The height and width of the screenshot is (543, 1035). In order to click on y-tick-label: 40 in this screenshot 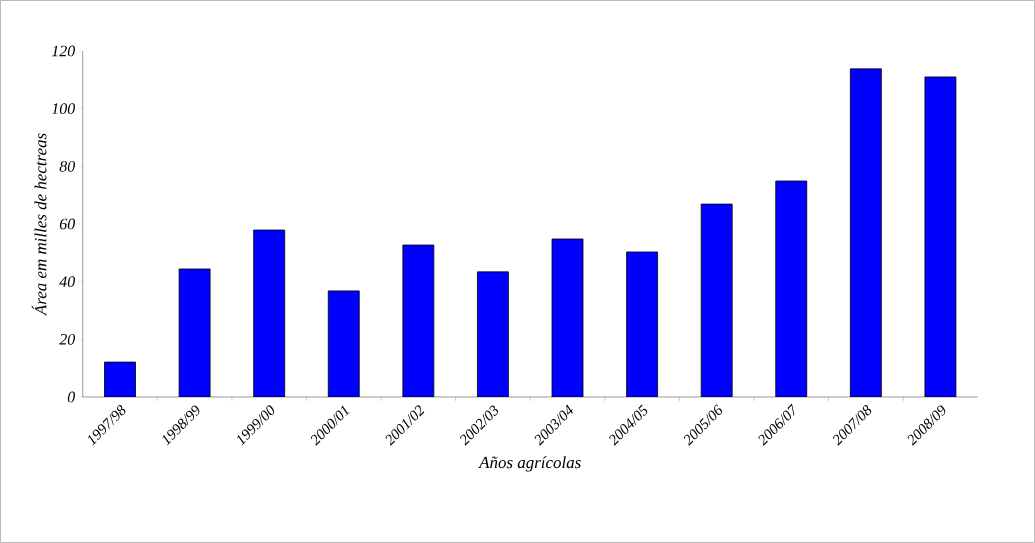, I will do `click(67, 282)`.